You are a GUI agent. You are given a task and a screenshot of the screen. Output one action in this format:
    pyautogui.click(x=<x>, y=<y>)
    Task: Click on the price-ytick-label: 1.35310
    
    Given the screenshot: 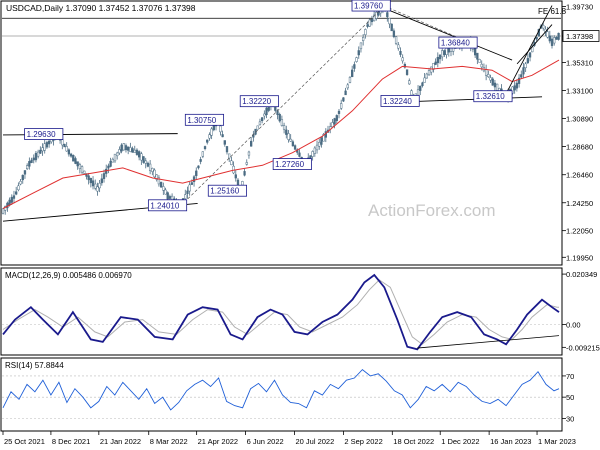 What is the action you would take?
    pyautogui.click(x=579, y=62)
    